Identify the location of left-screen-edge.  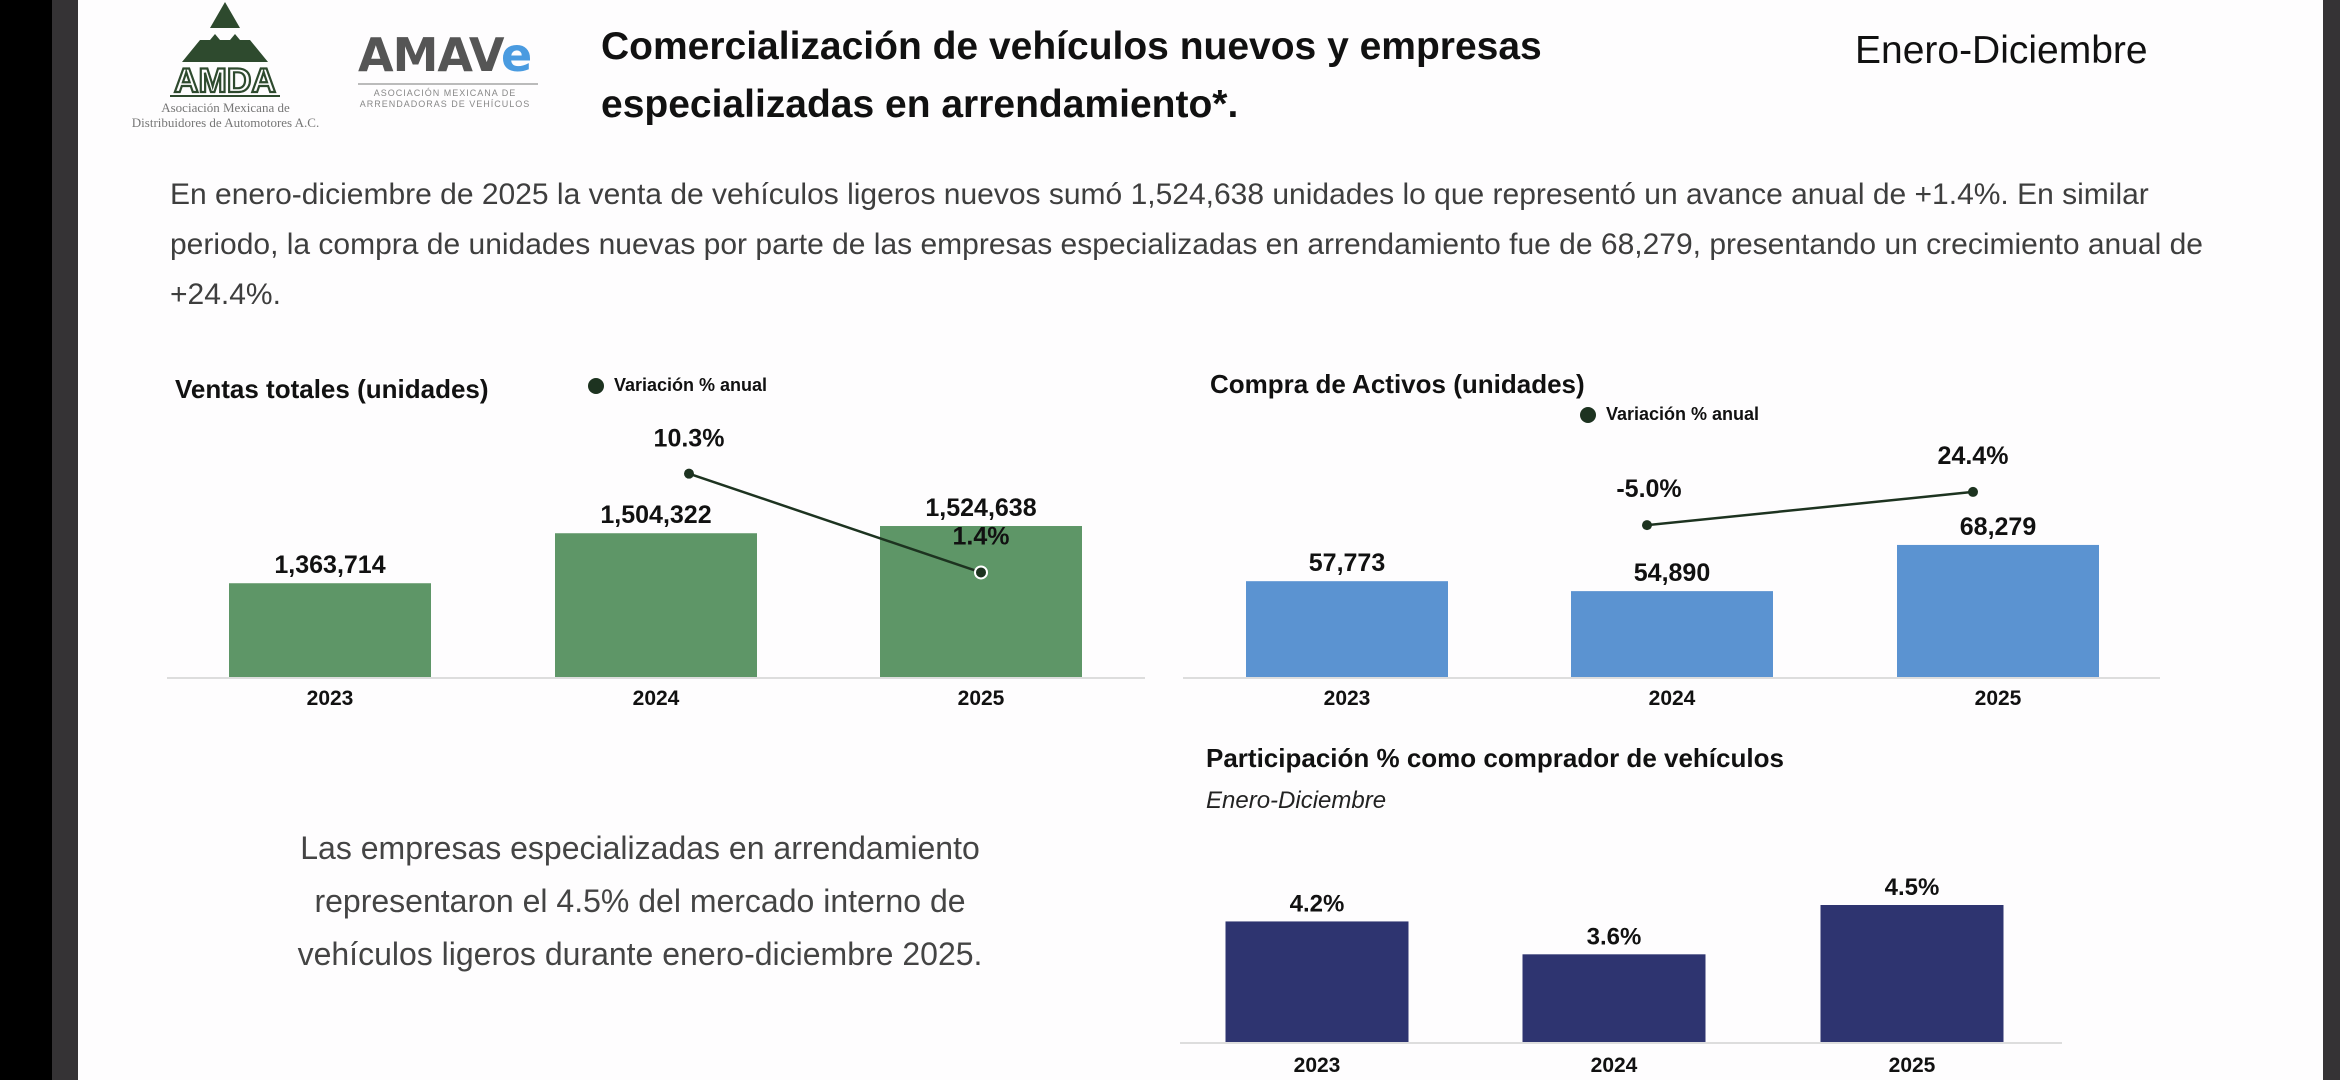
(26, 540).